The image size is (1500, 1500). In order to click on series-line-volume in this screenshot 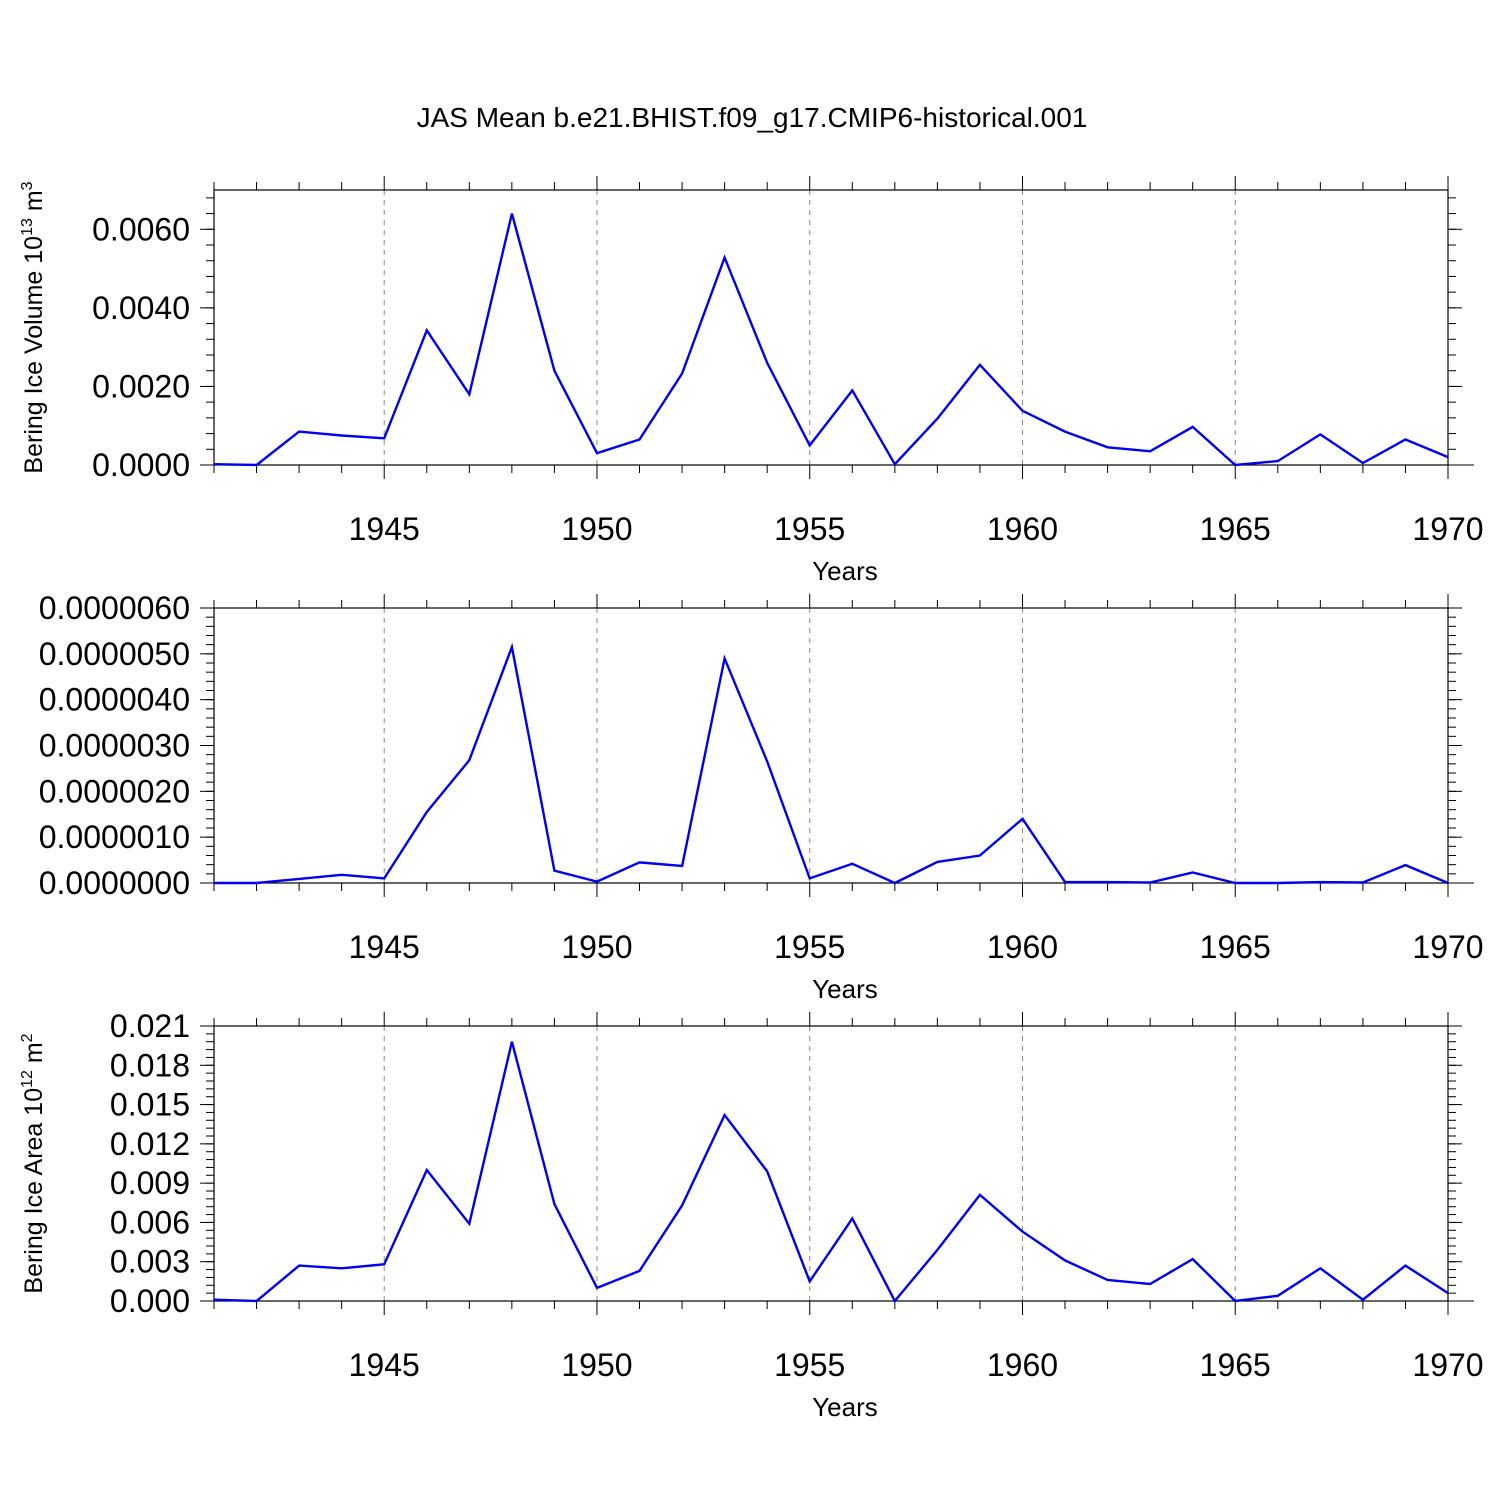, I will do `click(831, 340)`.